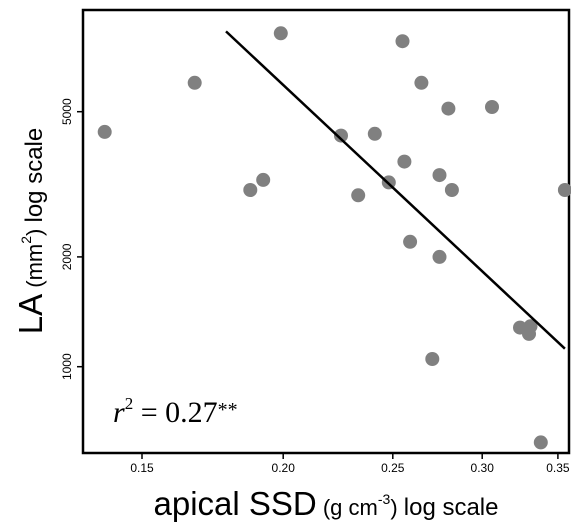 This screenshot has width=571, height=526. What do you see at coordinates (228, 410) in the screenshot?
I see `annotation-sig: **` at bounding box center [228, 410].